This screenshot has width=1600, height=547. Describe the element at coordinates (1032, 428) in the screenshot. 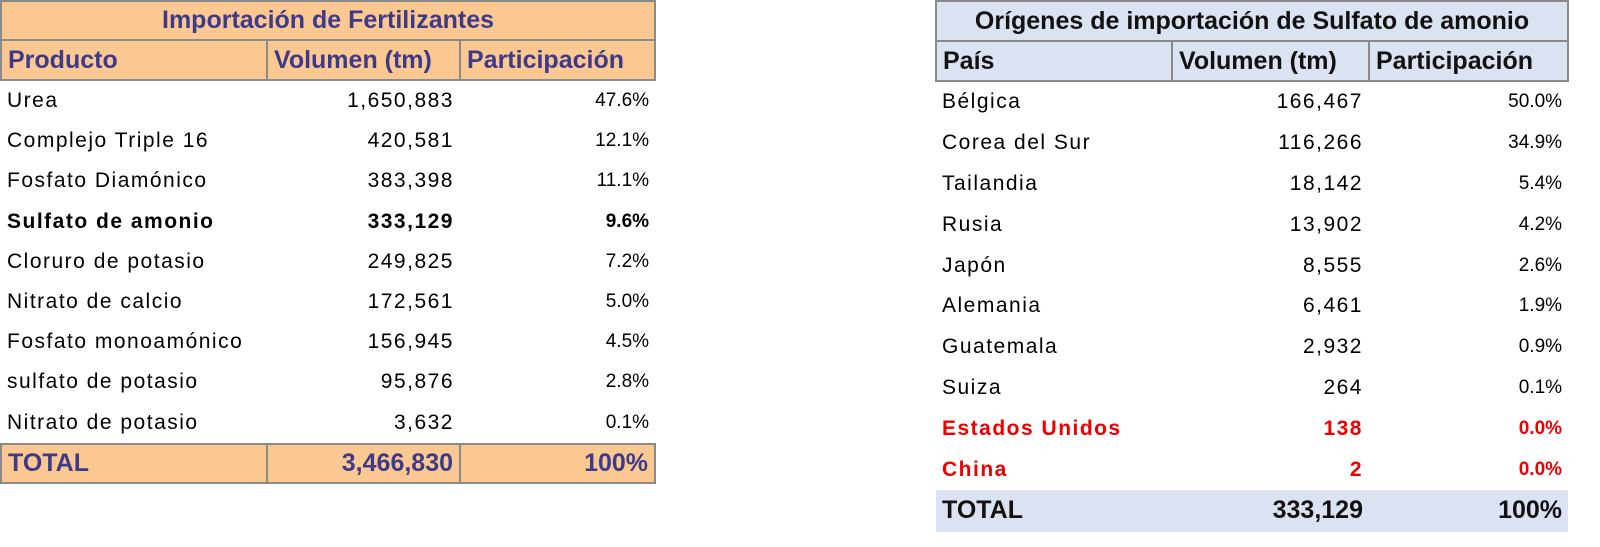

I see `cell: Estados Unidos` at that location.